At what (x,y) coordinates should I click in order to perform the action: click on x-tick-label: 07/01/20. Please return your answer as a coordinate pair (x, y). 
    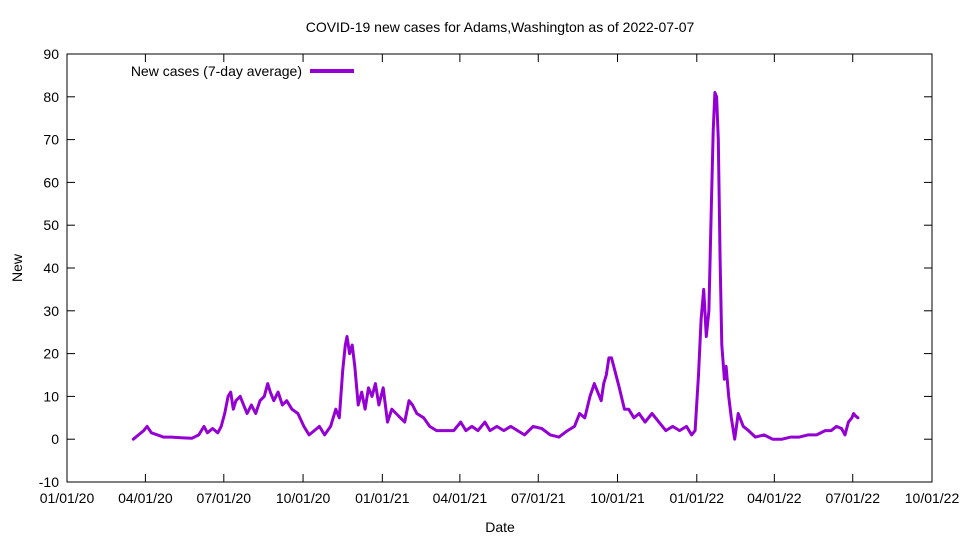
    Looking at the image, I should click on (224, 498).